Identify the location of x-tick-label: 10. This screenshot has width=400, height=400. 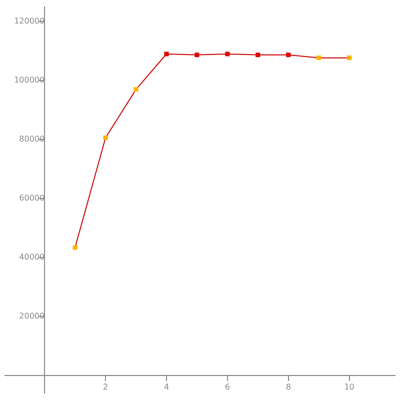
(349, 387).